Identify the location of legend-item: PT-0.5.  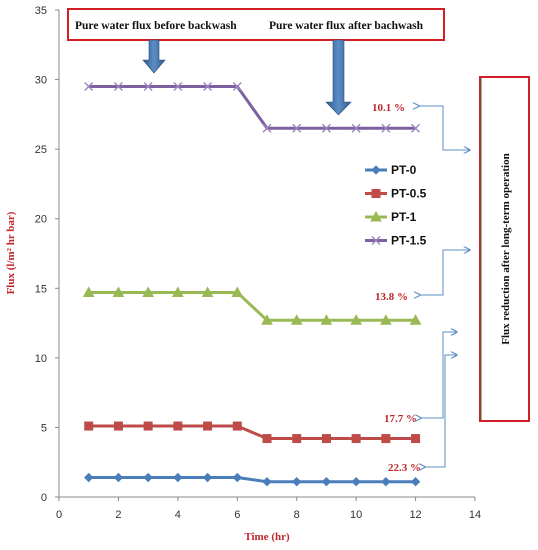
(396, 194).